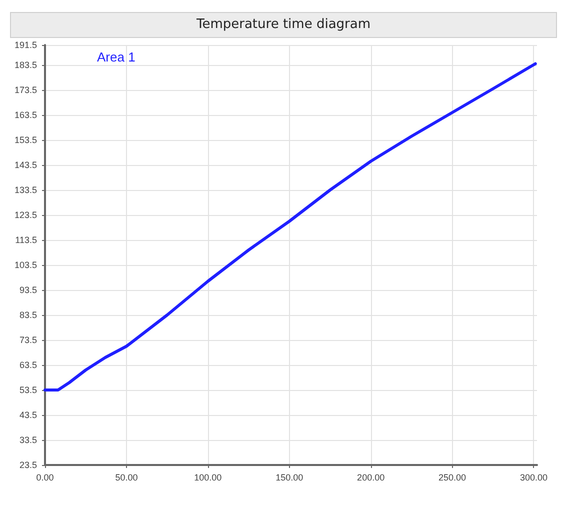 The image size is (569, 508). Describe the element at coordinates (534, 477) in the screenshot. I see `x-tick-label: 300.00` at that location.